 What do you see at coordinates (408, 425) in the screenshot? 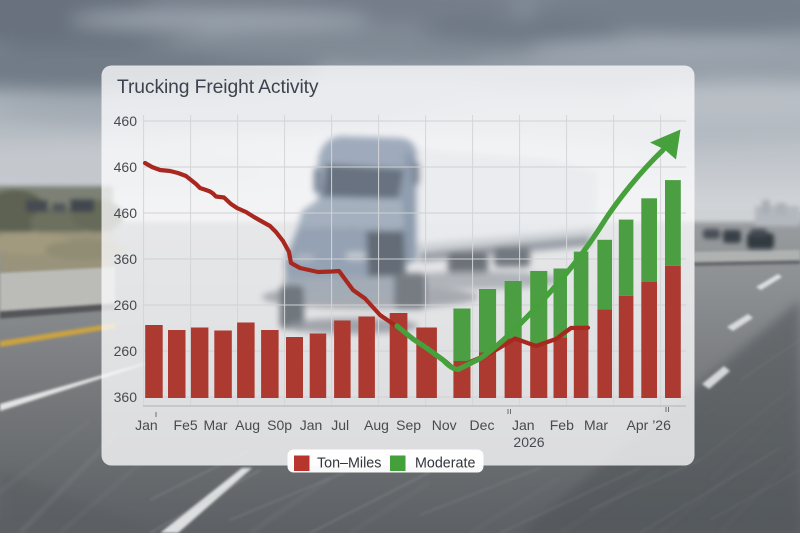
I see `svg-text: Sep` at bounding box center [408, 425].